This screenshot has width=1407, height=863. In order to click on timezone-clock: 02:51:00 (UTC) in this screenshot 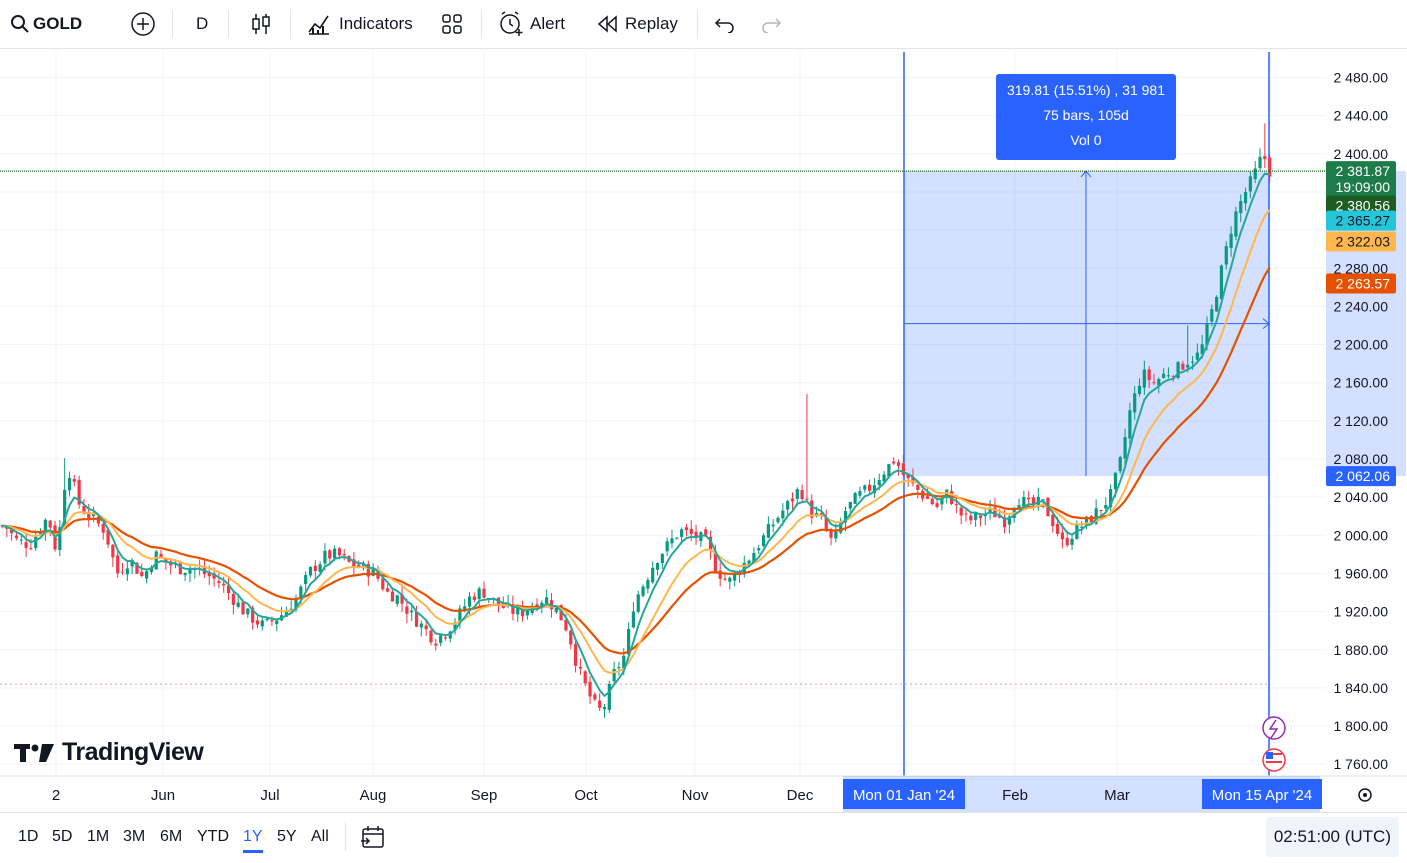, I will do `click(1332, 837)`.